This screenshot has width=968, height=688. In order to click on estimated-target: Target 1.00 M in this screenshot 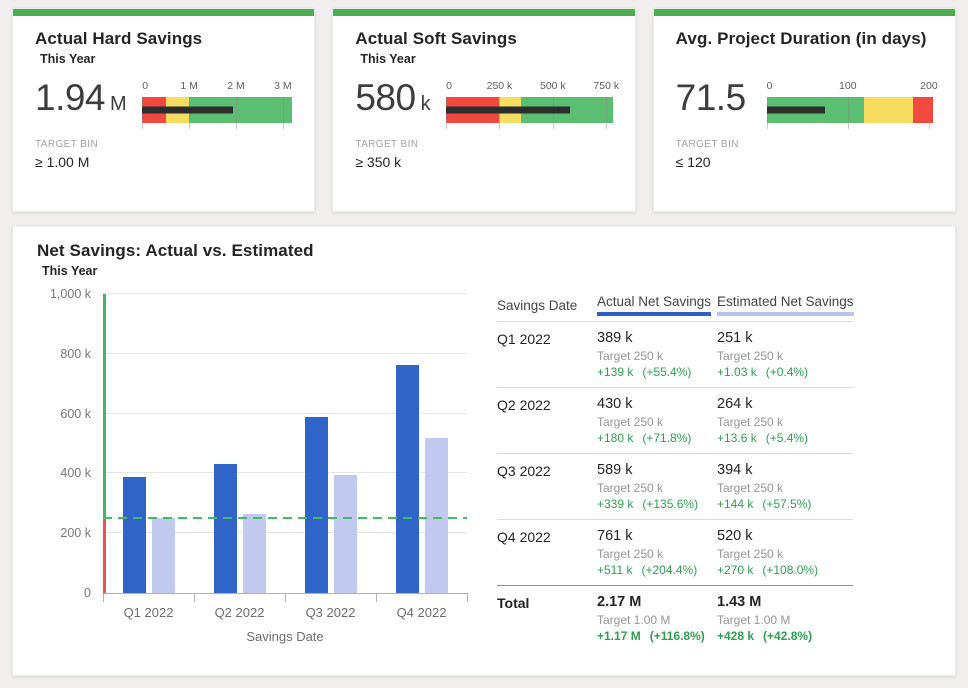, I will do `click(754, 620)`.